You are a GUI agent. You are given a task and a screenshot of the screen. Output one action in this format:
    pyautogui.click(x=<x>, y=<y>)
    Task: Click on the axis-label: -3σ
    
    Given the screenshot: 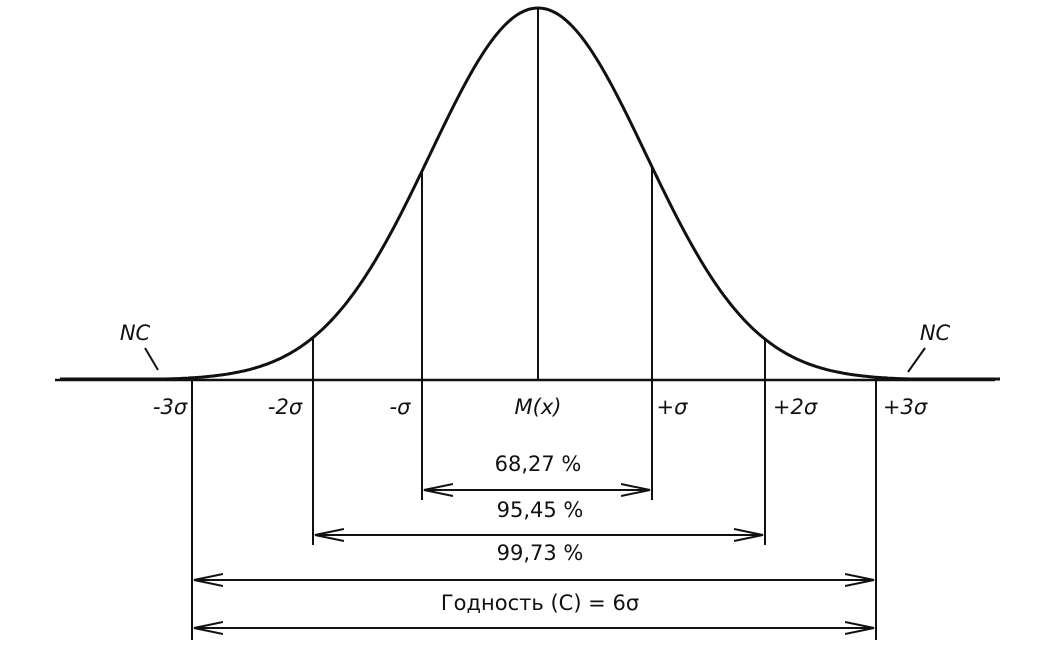 What is the action you would take?
    pyautogui.click(x=170, y=407)
    